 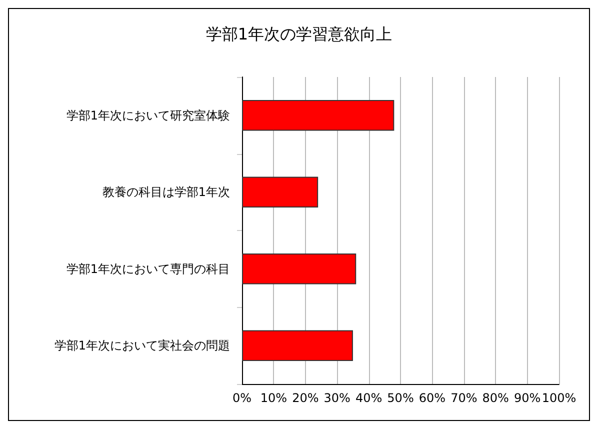 What do you see at coordinates (274, 398) in the screenshot?
I see `x-tick-label: 10%` at bounding box center [274, 398].